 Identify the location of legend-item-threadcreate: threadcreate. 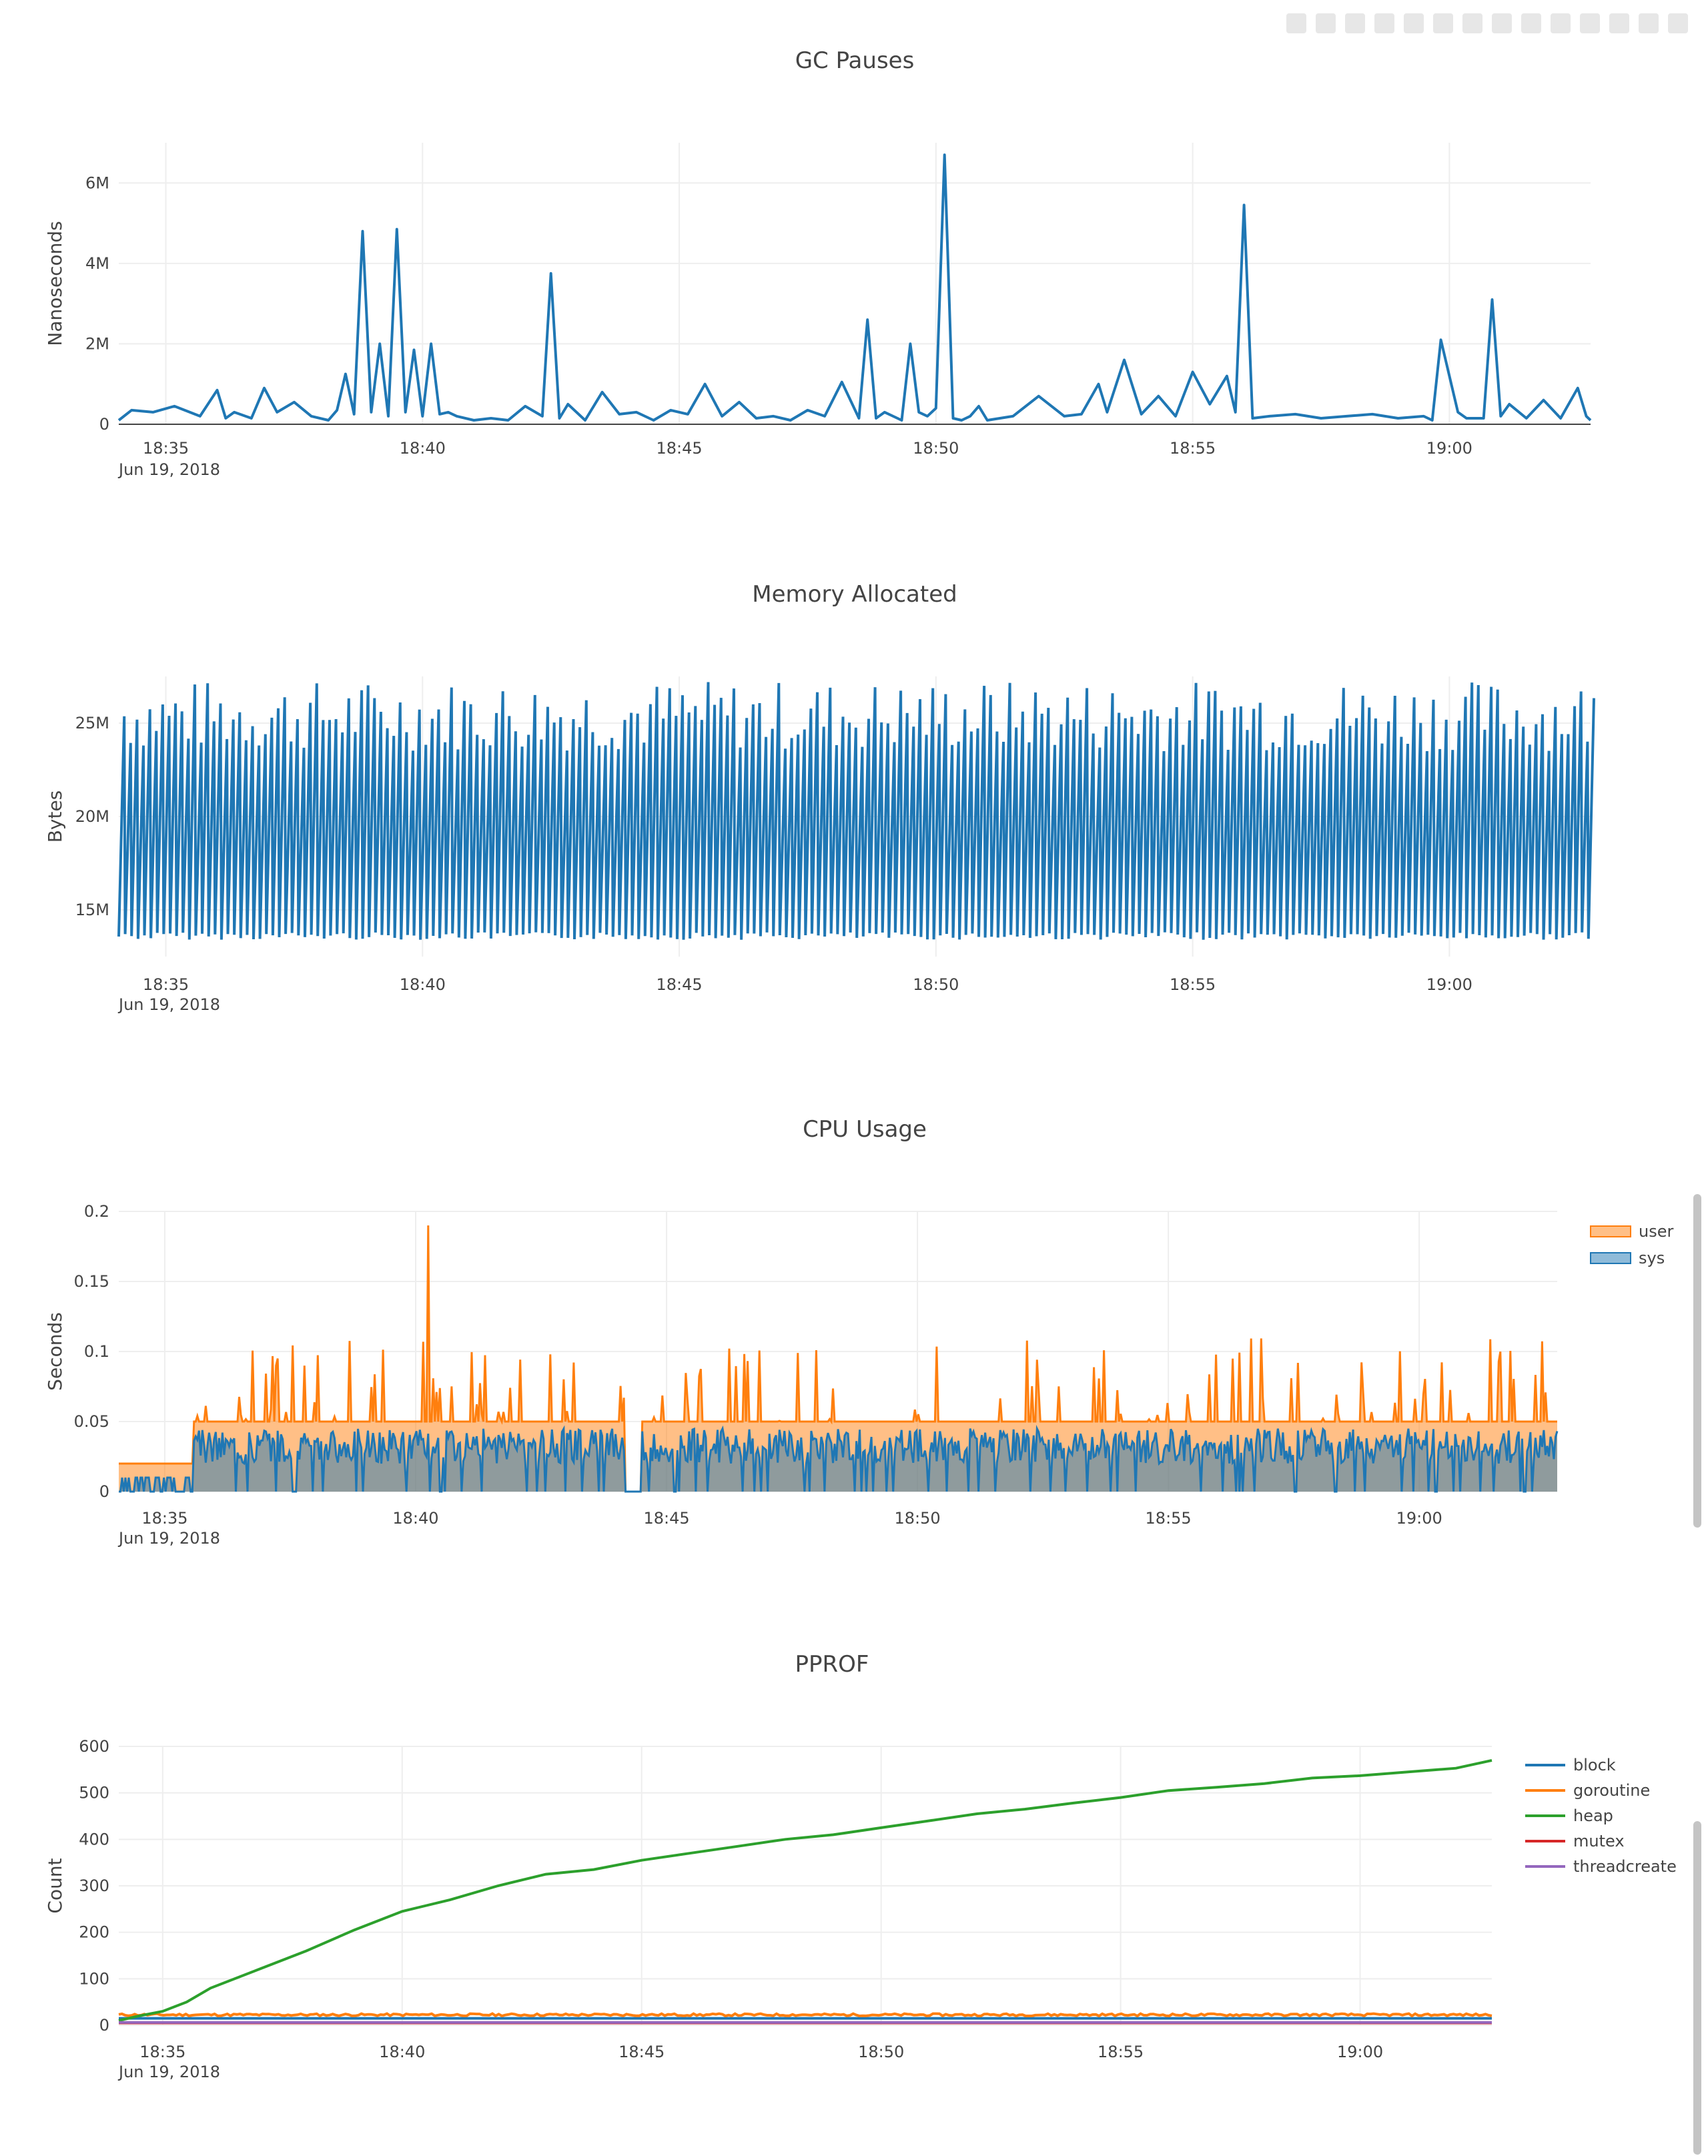
(1601, 1866).